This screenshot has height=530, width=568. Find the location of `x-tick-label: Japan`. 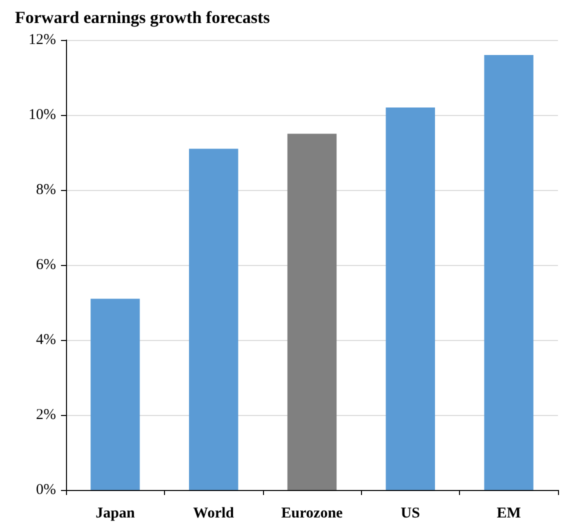

x-tick-label: Japan is located at coordinates (116, 514).